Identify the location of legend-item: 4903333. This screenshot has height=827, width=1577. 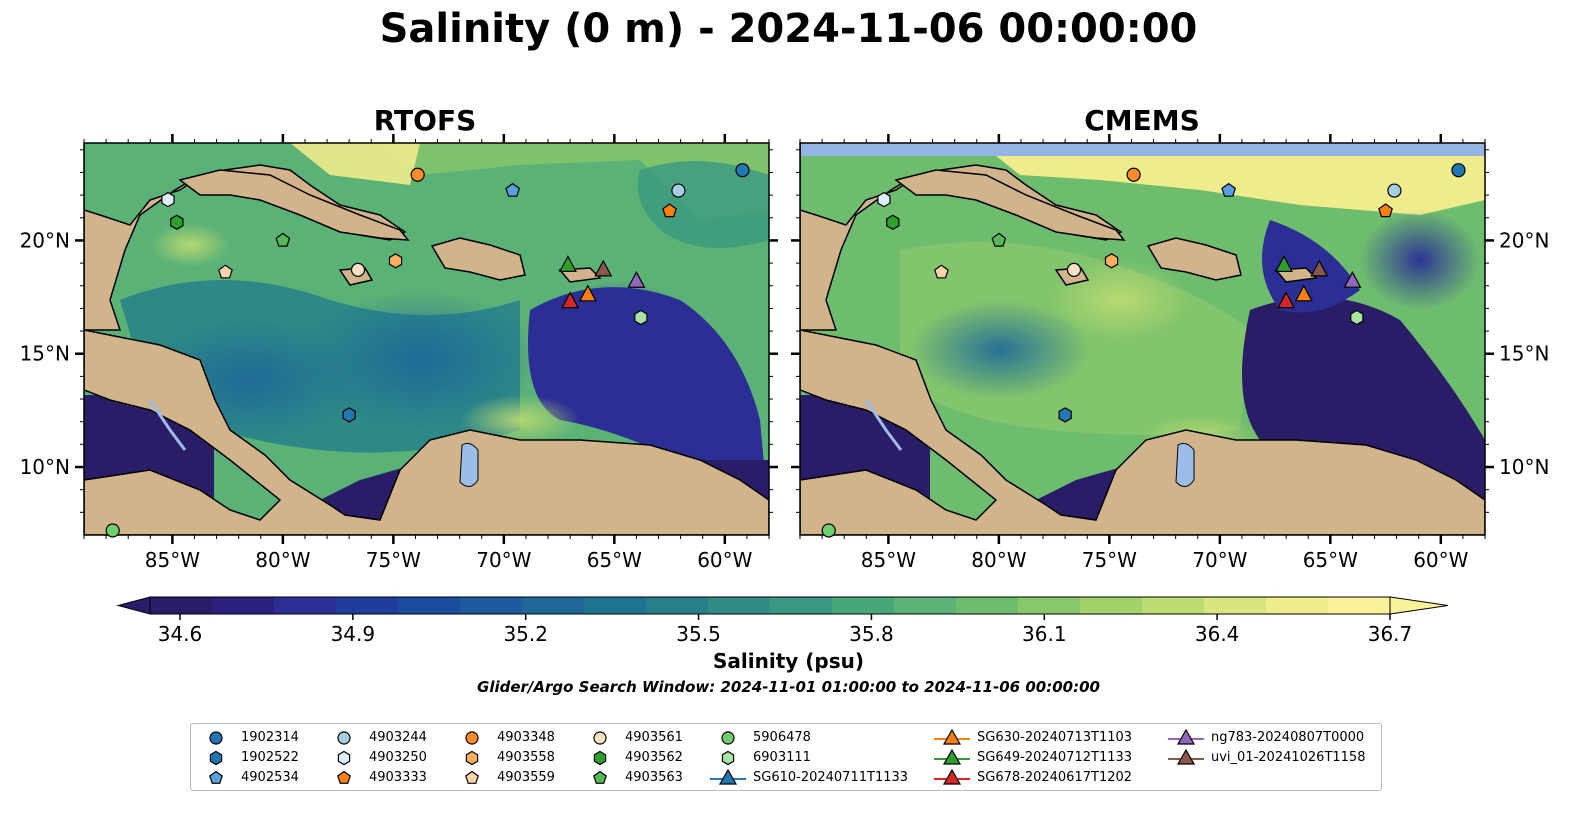
(376, 778).